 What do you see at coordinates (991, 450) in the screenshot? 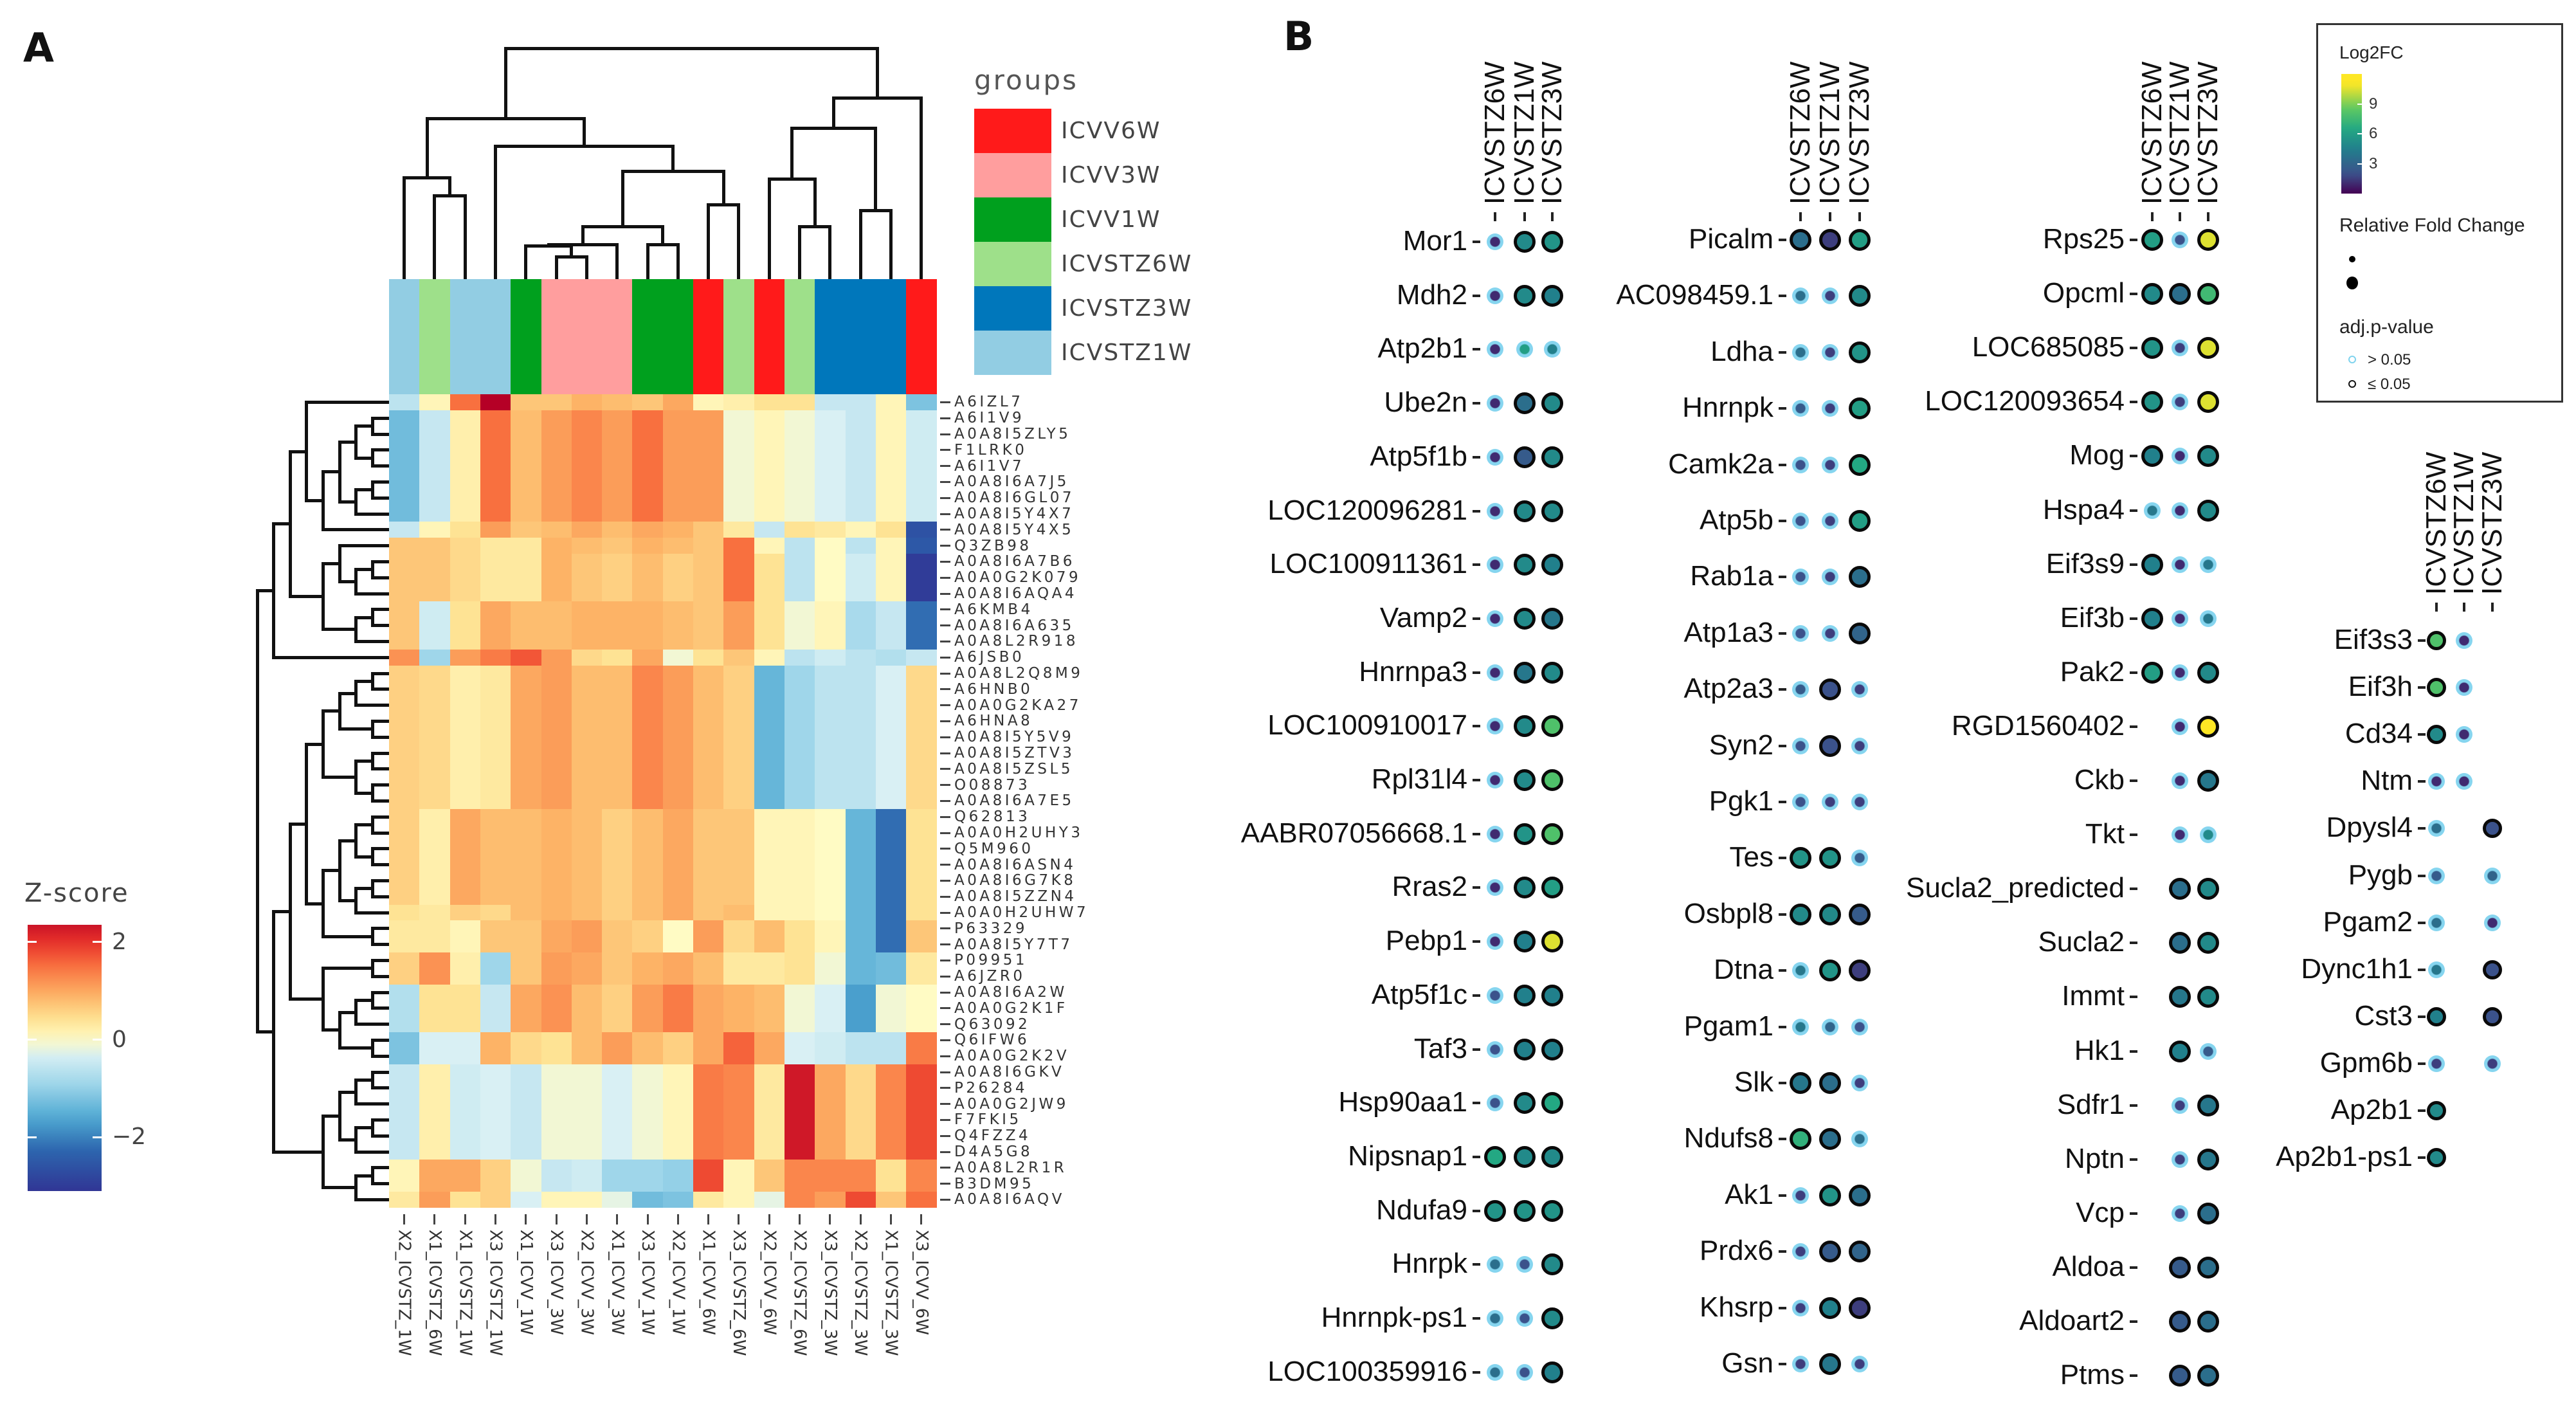
I see `heatmap-row-label: F1LRK0` at bounding box center [991, 450].